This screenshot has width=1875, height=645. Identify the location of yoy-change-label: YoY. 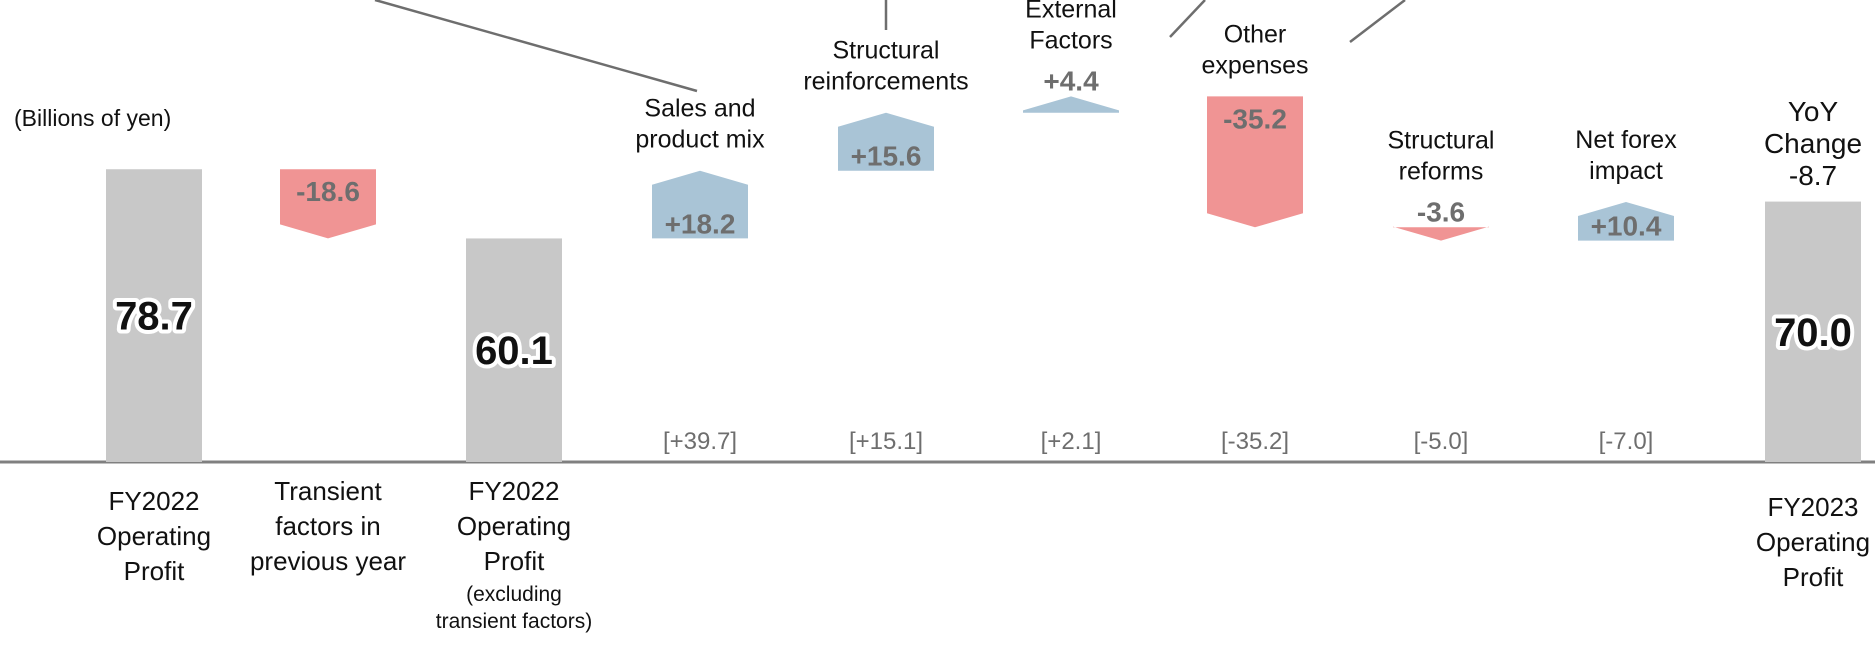
(1813, 111).